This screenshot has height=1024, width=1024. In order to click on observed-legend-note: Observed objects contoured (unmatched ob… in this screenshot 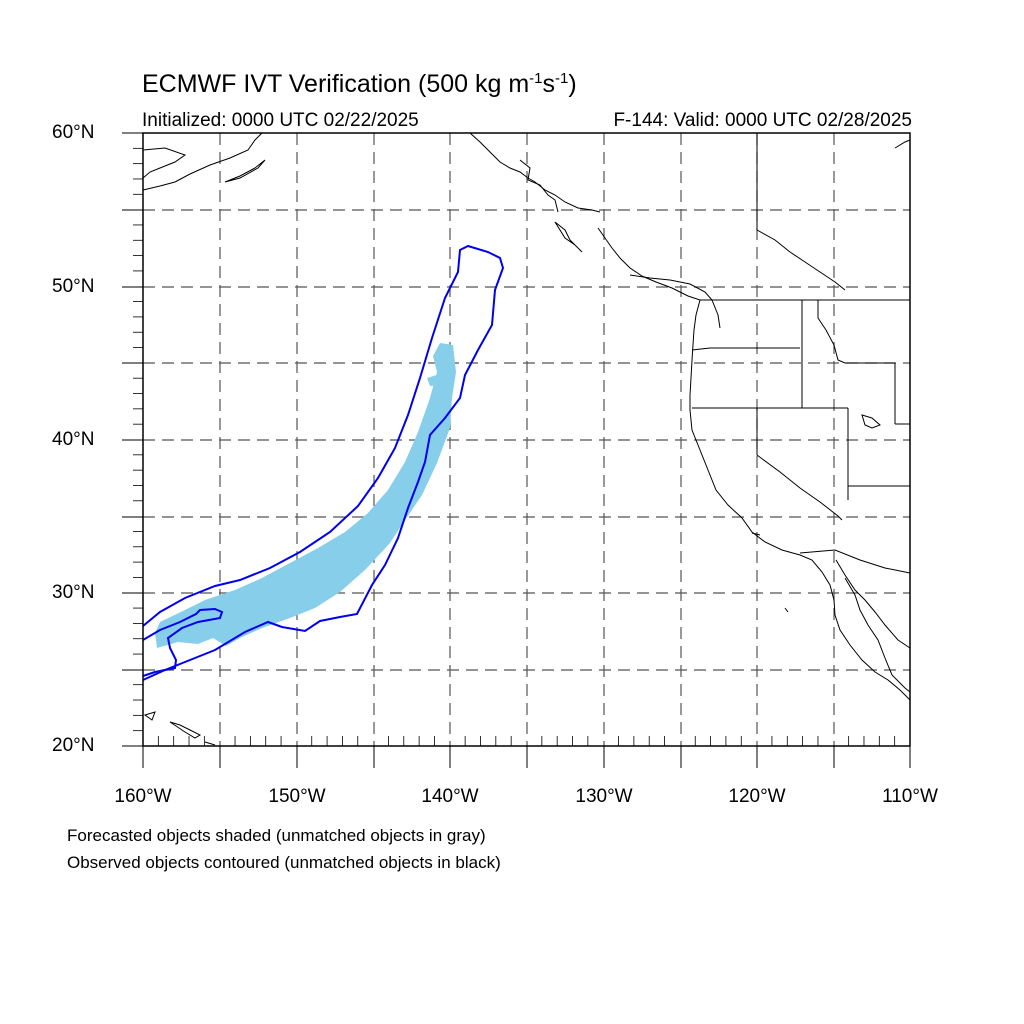, I will do `click(284, 862)`.